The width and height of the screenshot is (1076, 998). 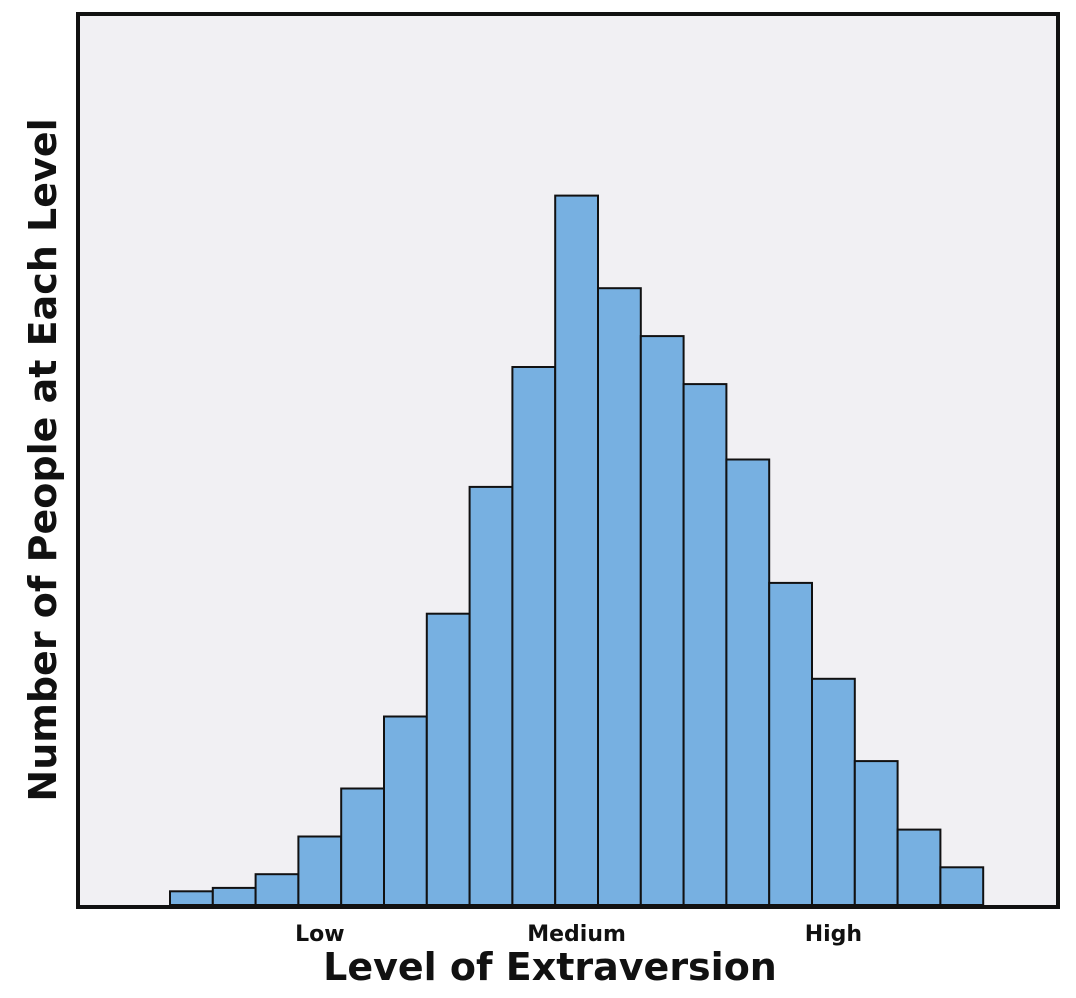 What do you see at coordinates (43, 459) in the screenshot?
I see `y-axis-title: Number of People at Each Level` at bounding box center [43, 459].